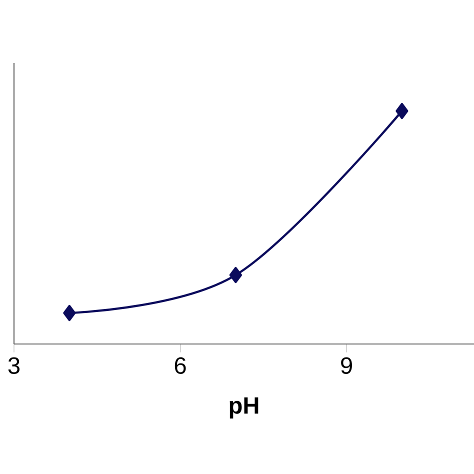 Image resolution: width=474 pixels, height=474 pixels. I want to click on x-tick-label: 6, so click(180, 365).